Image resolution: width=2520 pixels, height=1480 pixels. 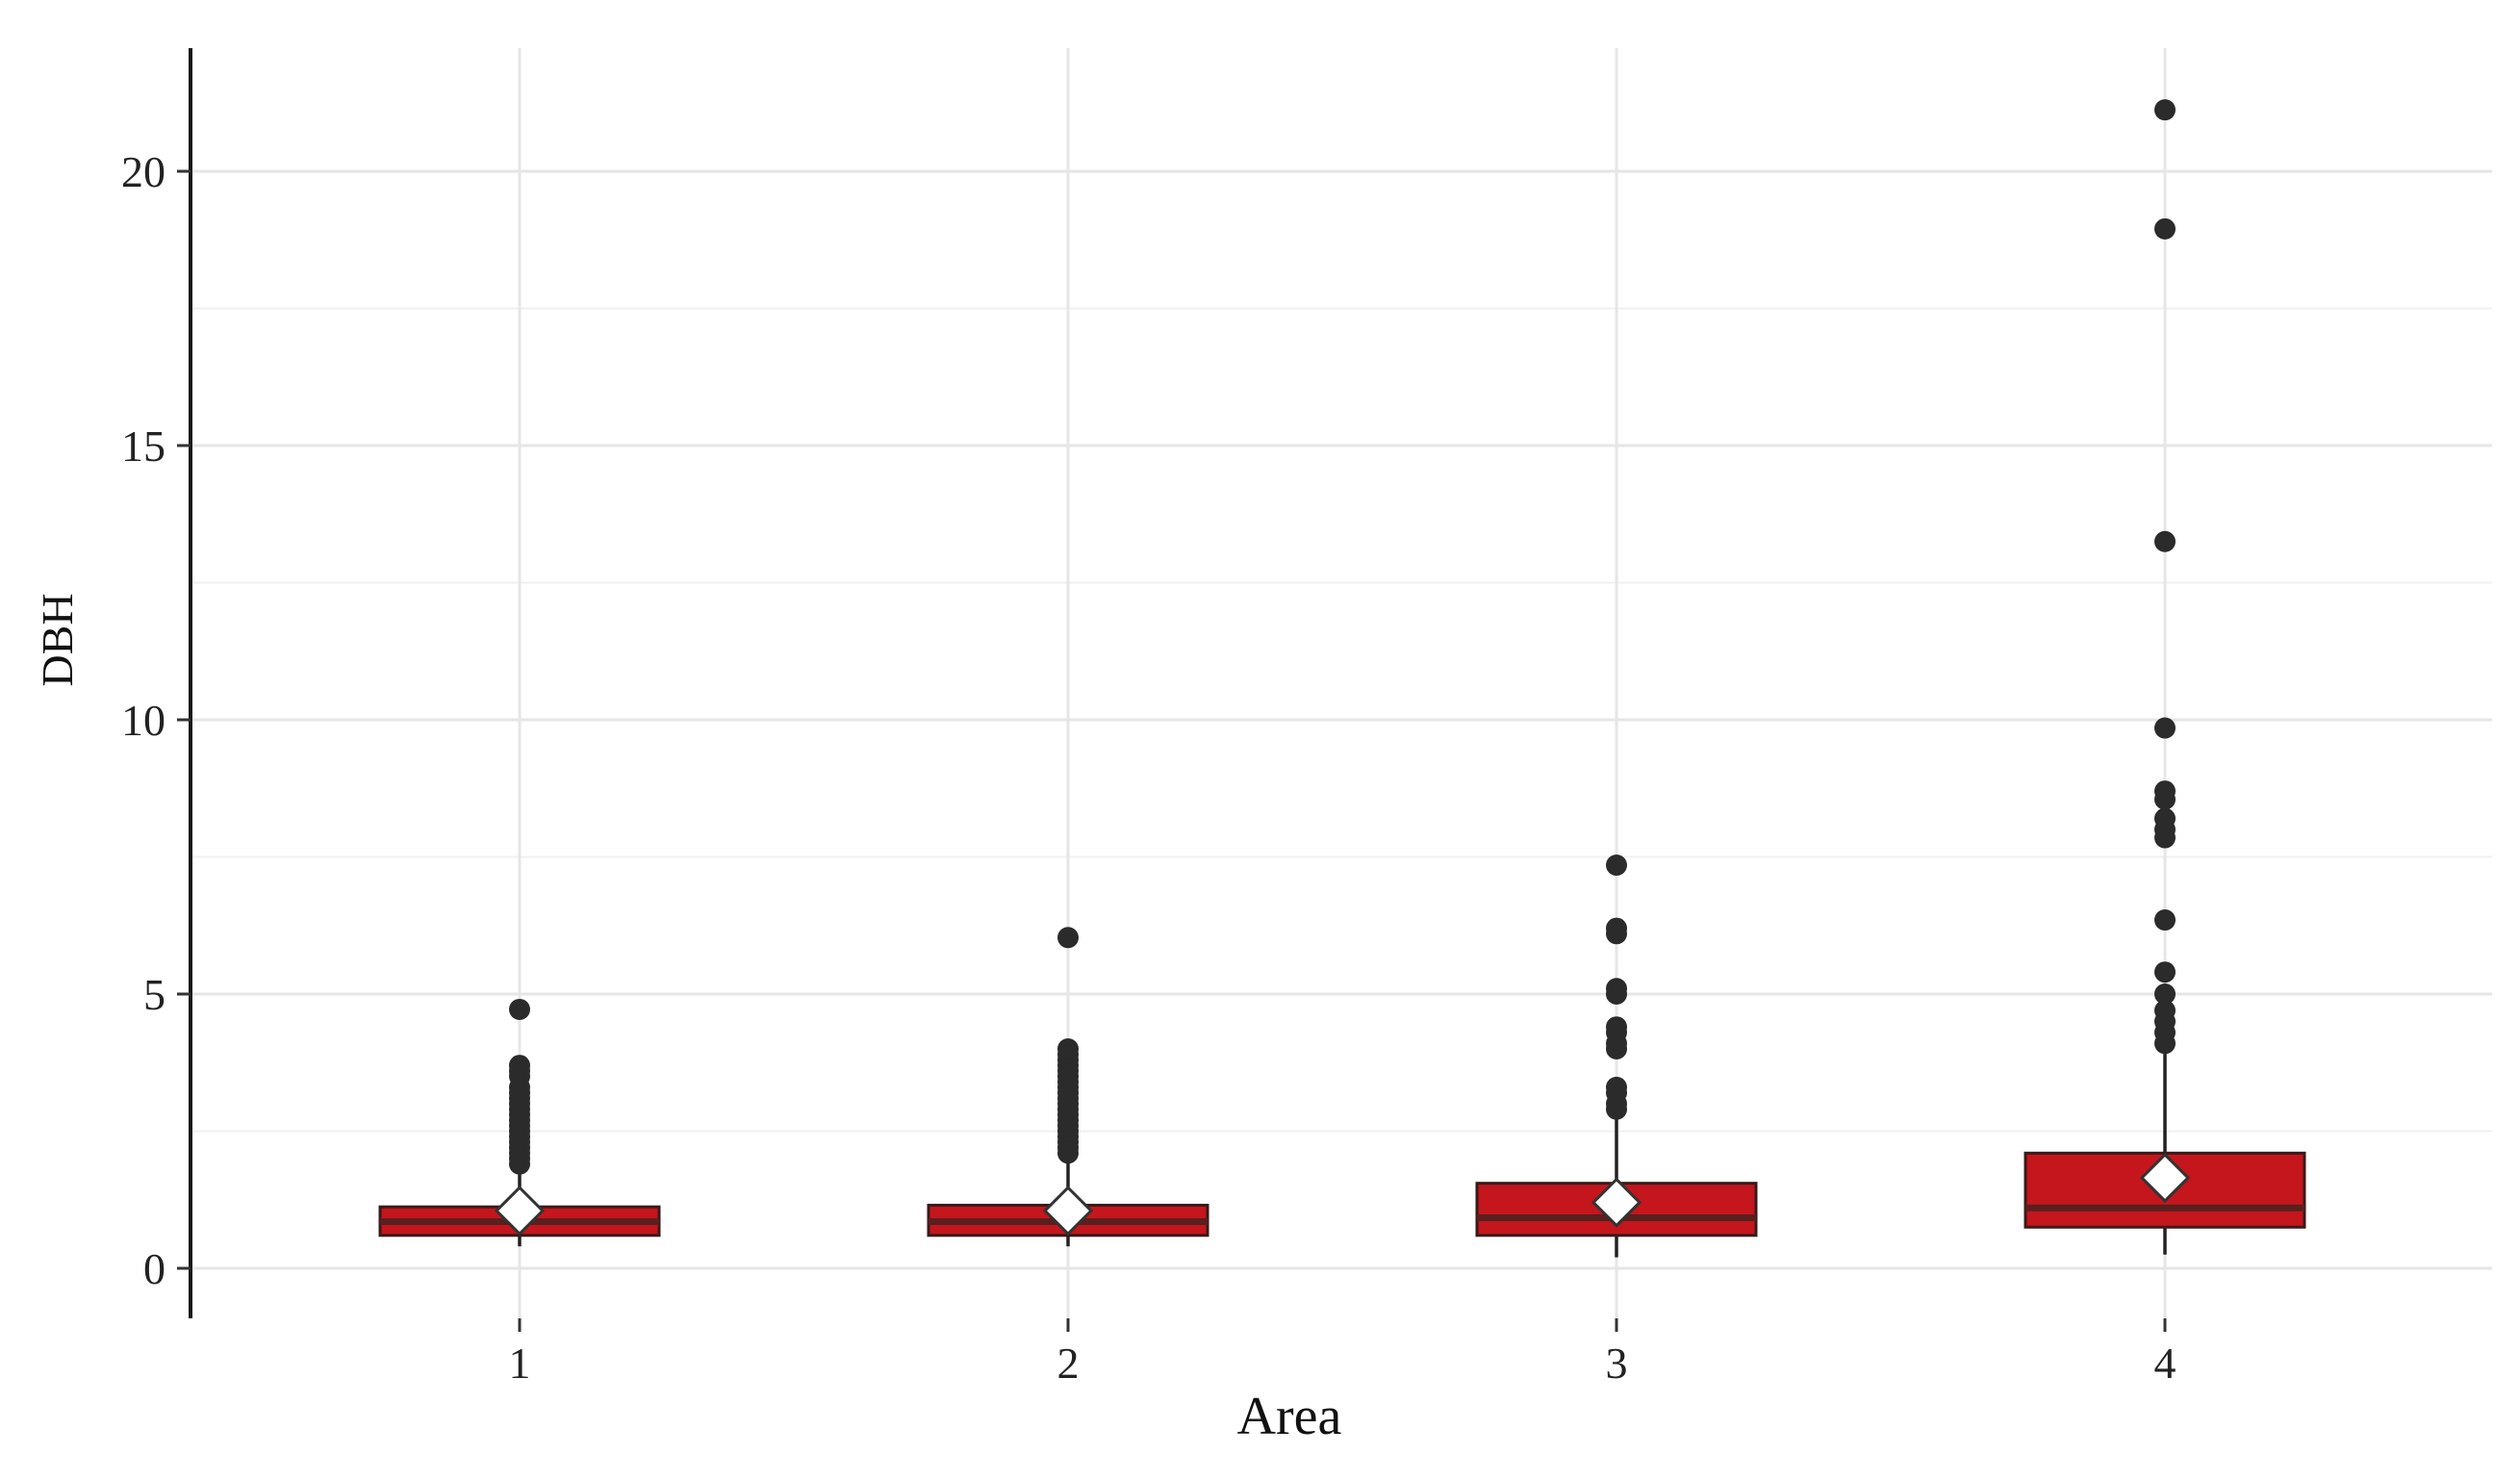 I want to click on boxes, so click(x=1342, y=1153).